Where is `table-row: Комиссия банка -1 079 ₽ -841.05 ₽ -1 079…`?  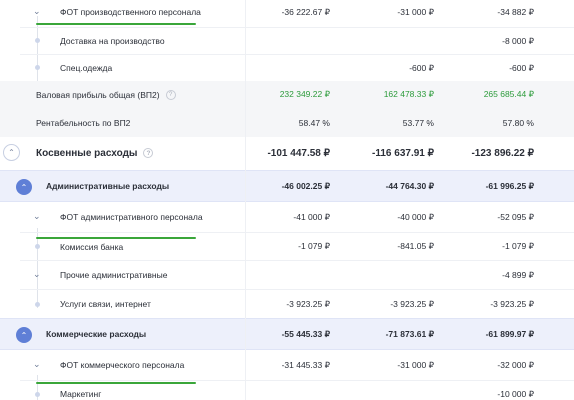 table-row: Комиссия банка -1 079 ₽ -841.05 ₽ -1 079… is located at coordinates (287, 246).